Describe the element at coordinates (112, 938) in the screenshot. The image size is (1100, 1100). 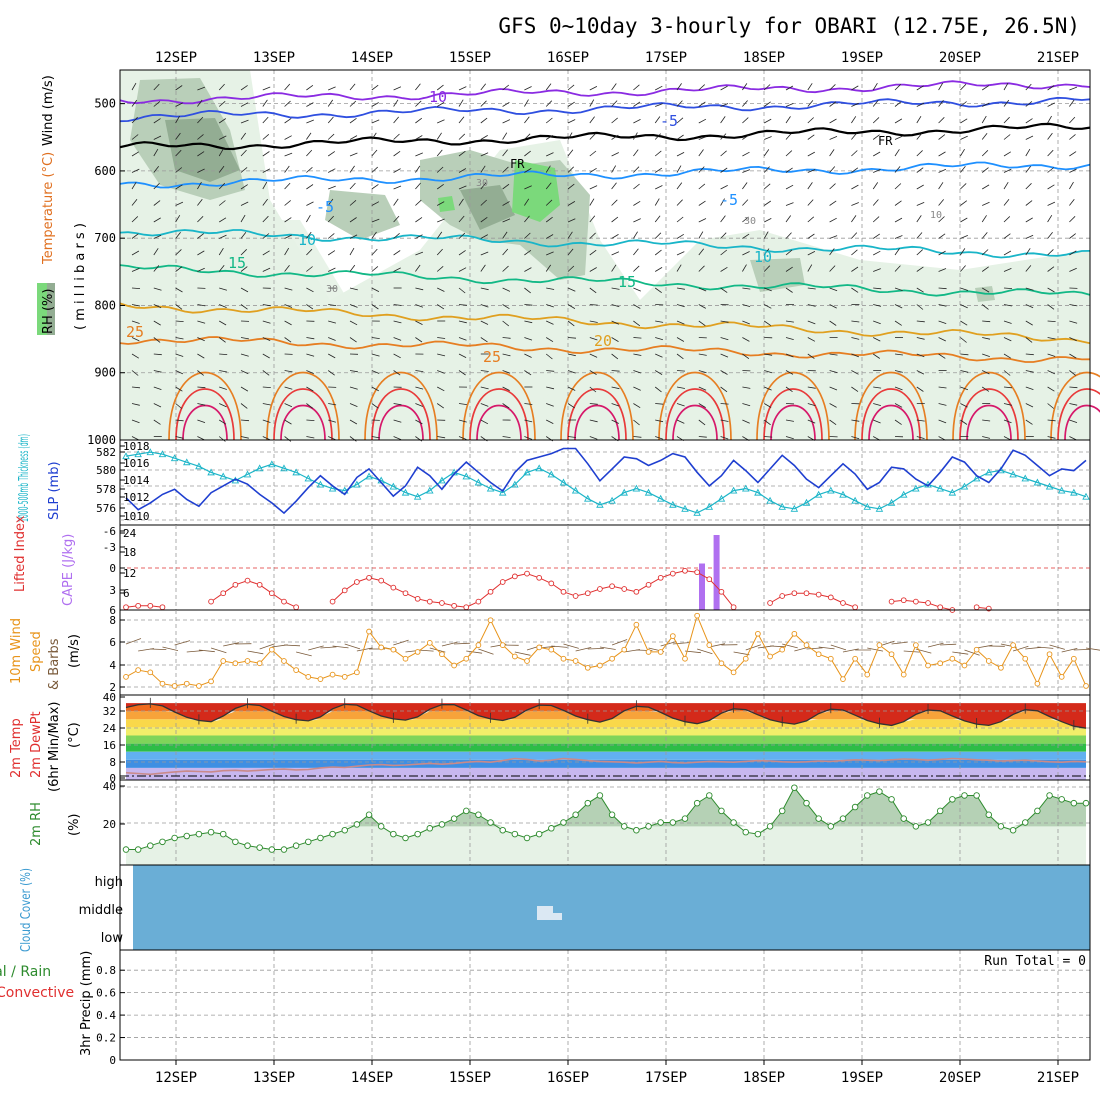
I see `cloud-label-low: low` at that location.